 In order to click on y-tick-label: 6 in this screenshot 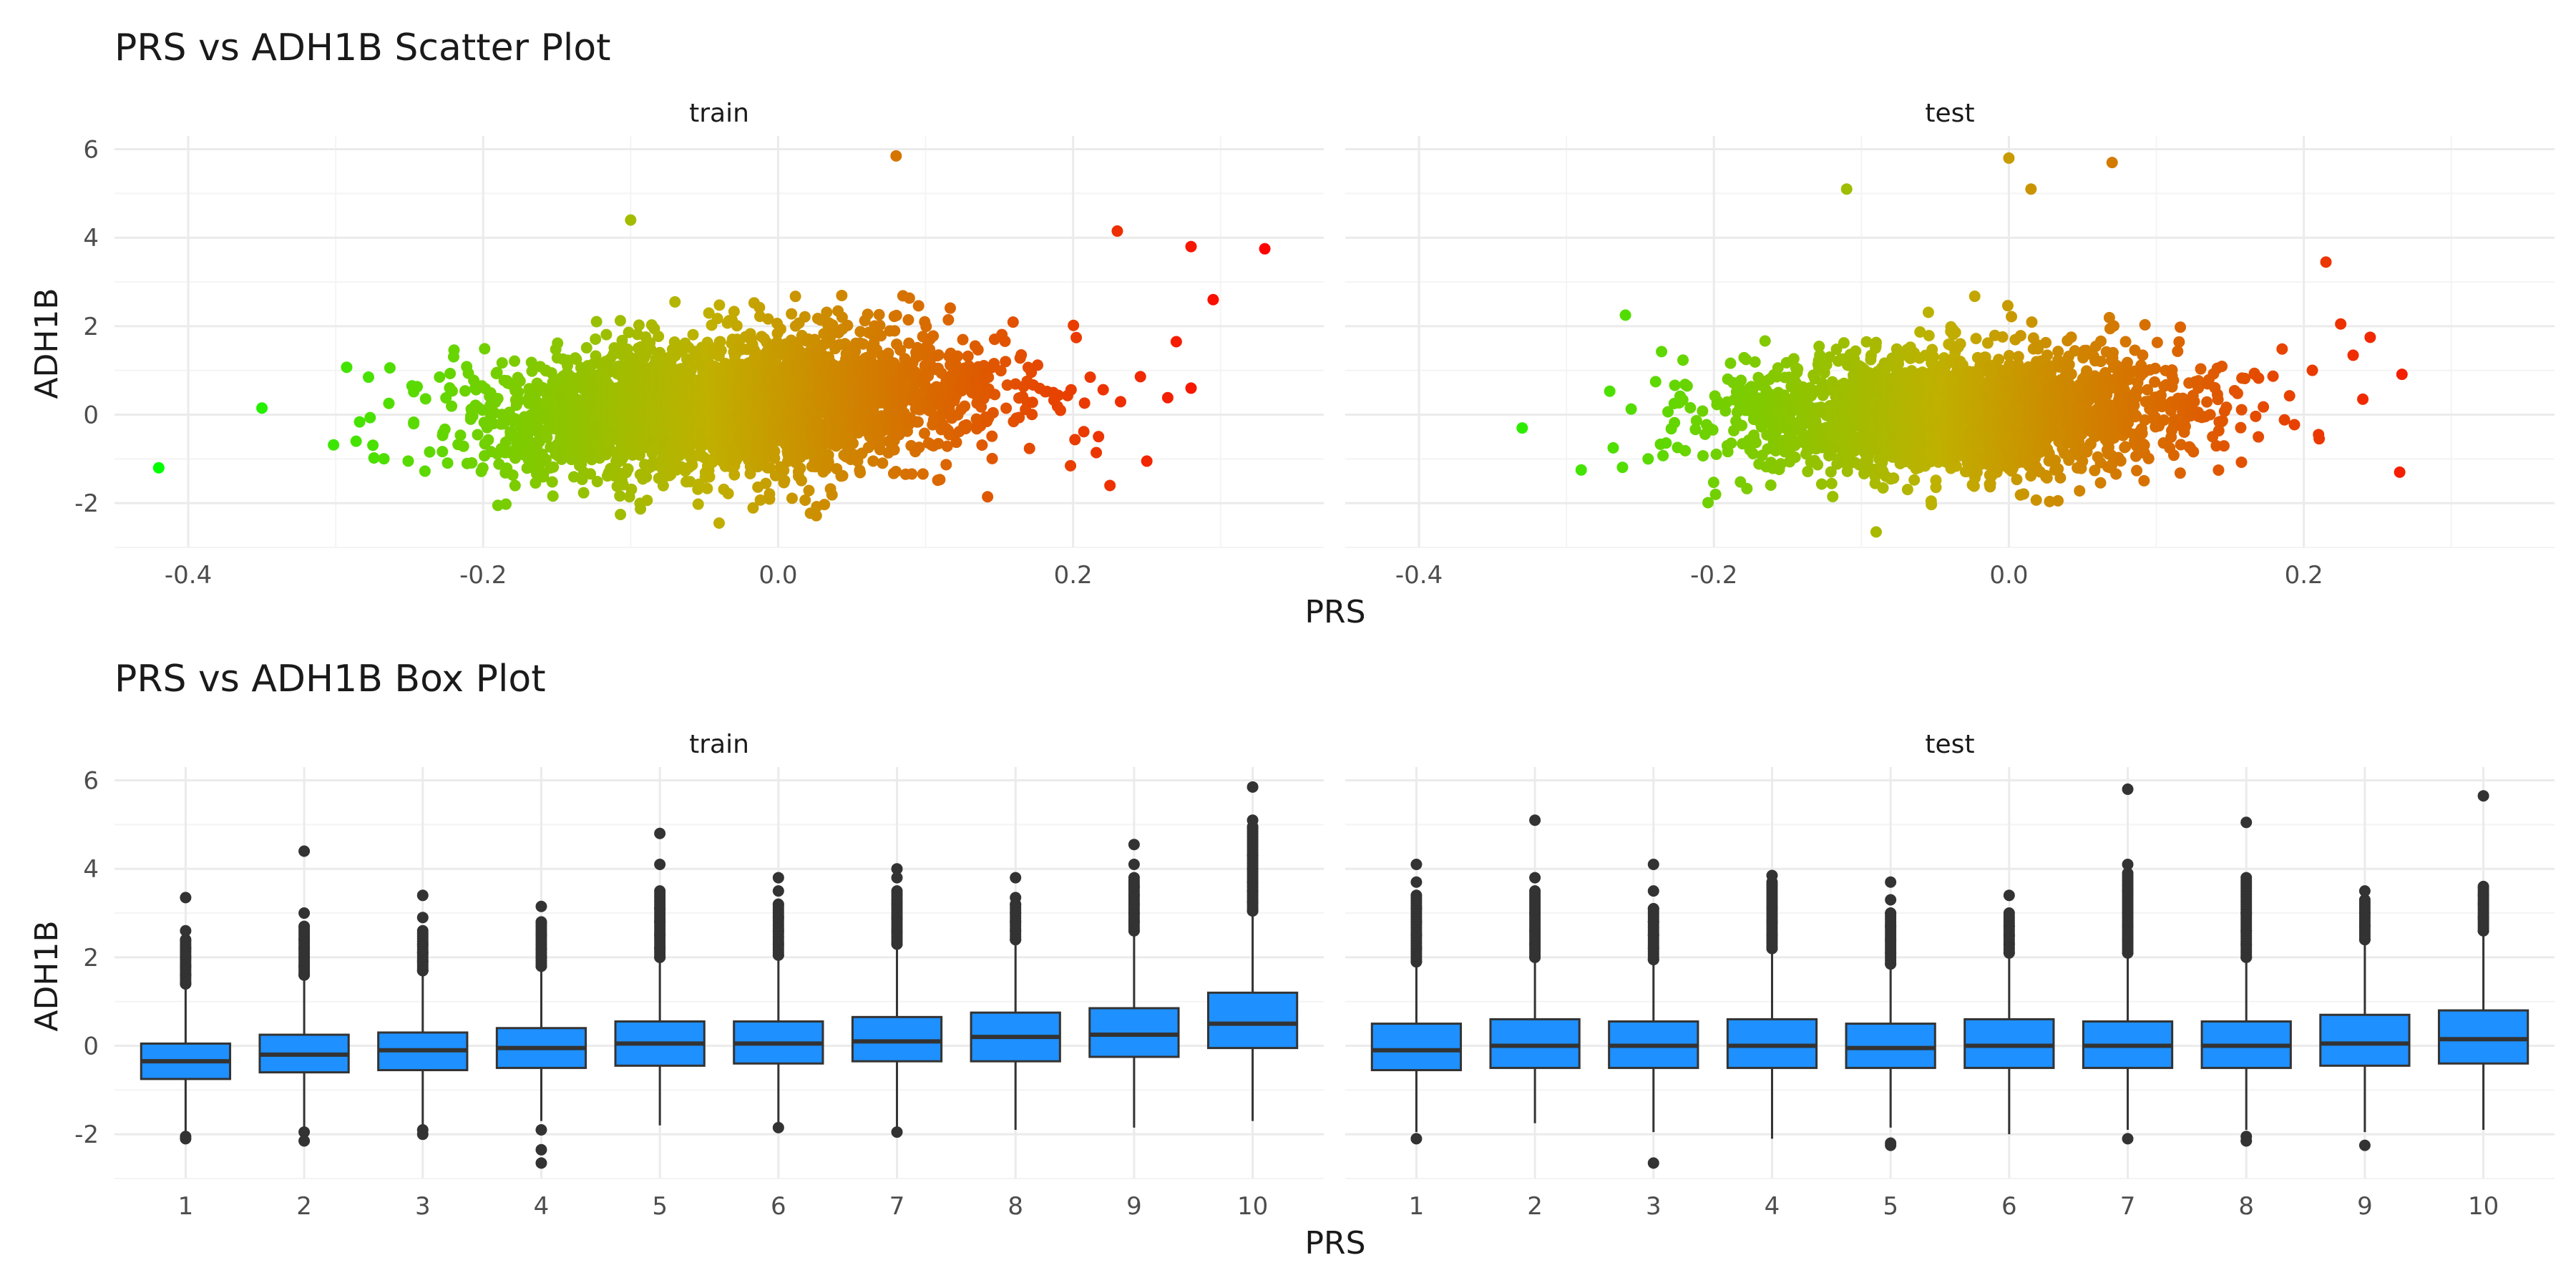, I will do `click(91, 150)`.